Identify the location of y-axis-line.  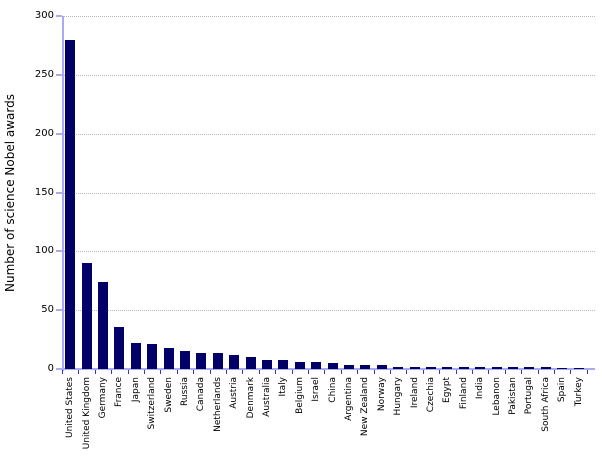
(63, 193).